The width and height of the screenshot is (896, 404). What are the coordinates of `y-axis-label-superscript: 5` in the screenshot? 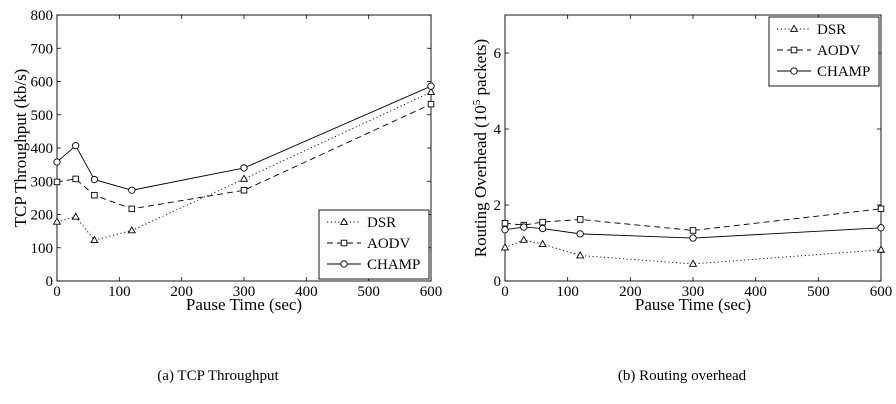 It's located at (477, 102).